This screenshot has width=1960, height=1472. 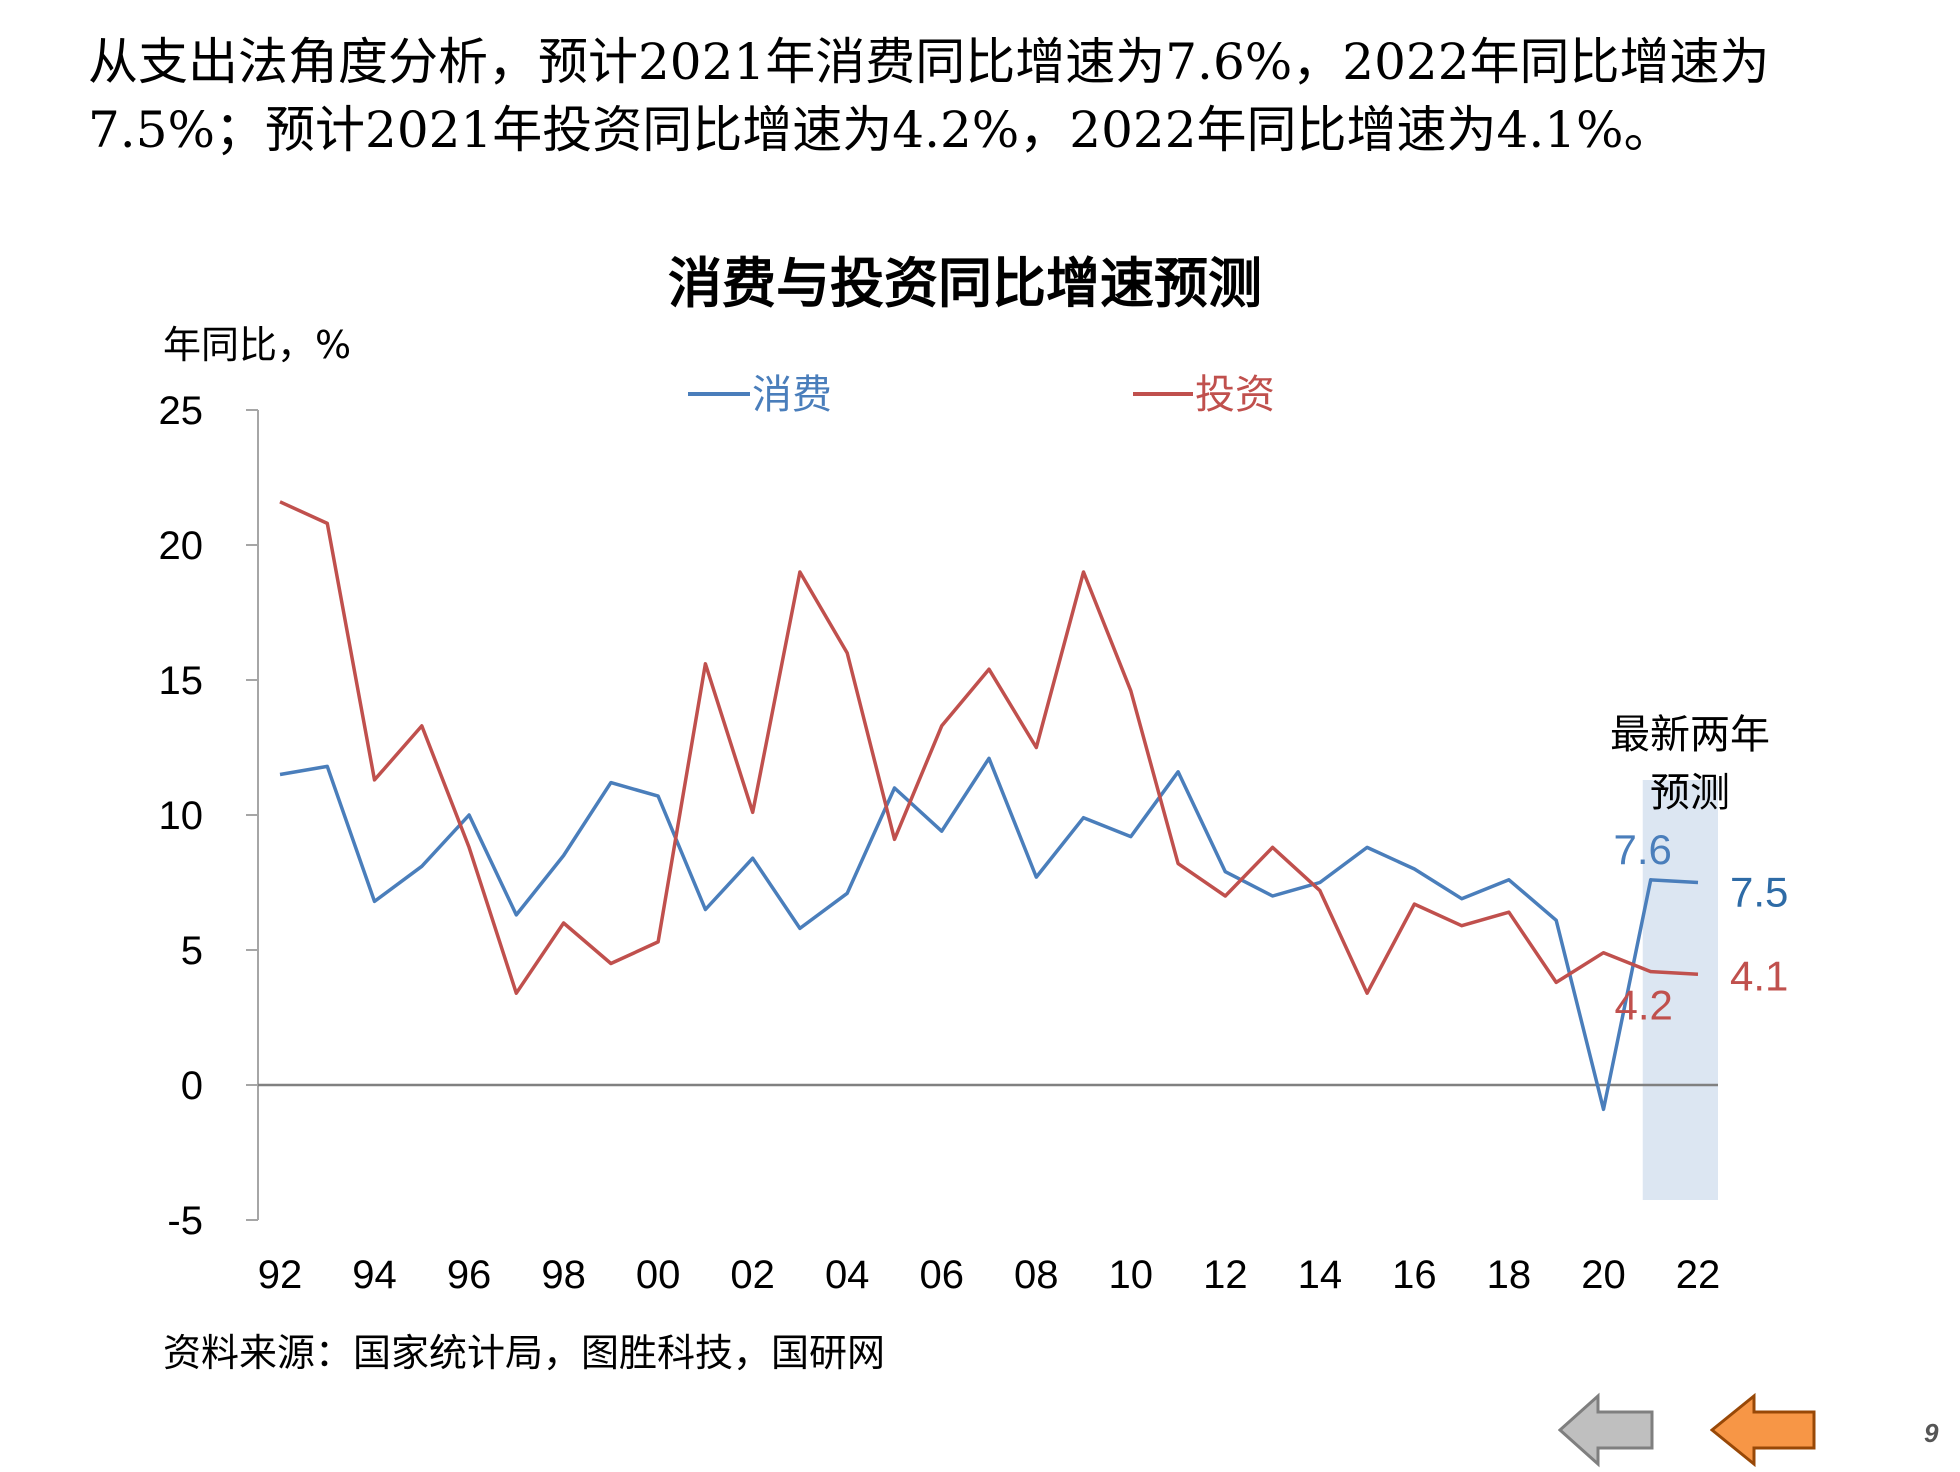 I want to click on x-tick-label: 06, so click(x=941, y=1275).